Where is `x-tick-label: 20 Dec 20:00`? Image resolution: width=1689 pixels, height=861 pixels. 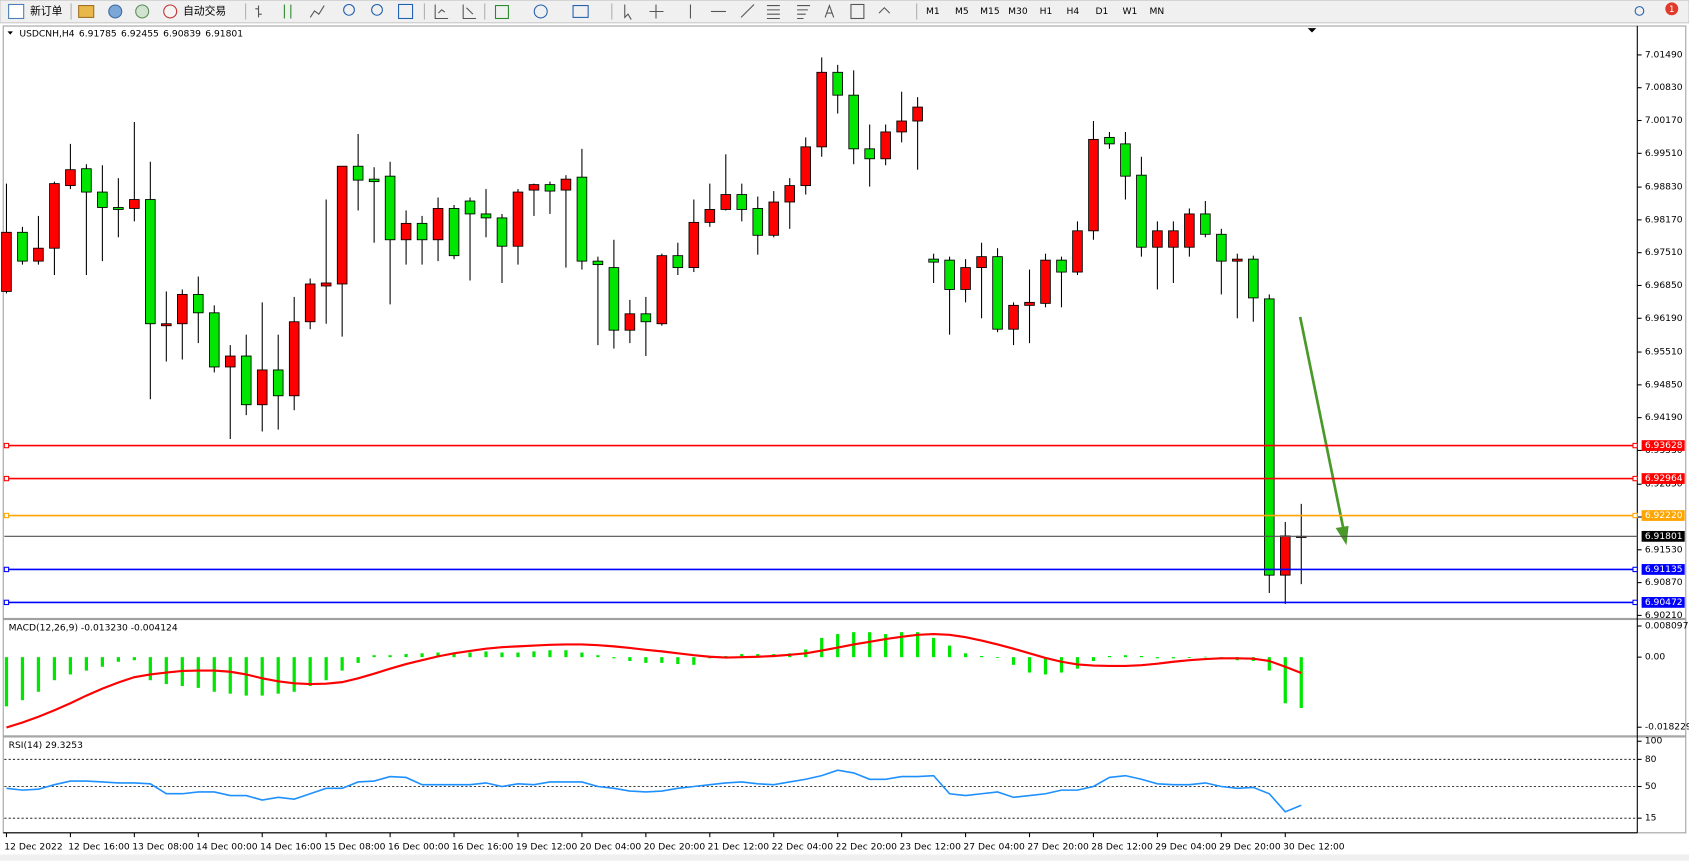 x-tick-label: 20 Dec 20:00 is located at coordinates (675, 847).